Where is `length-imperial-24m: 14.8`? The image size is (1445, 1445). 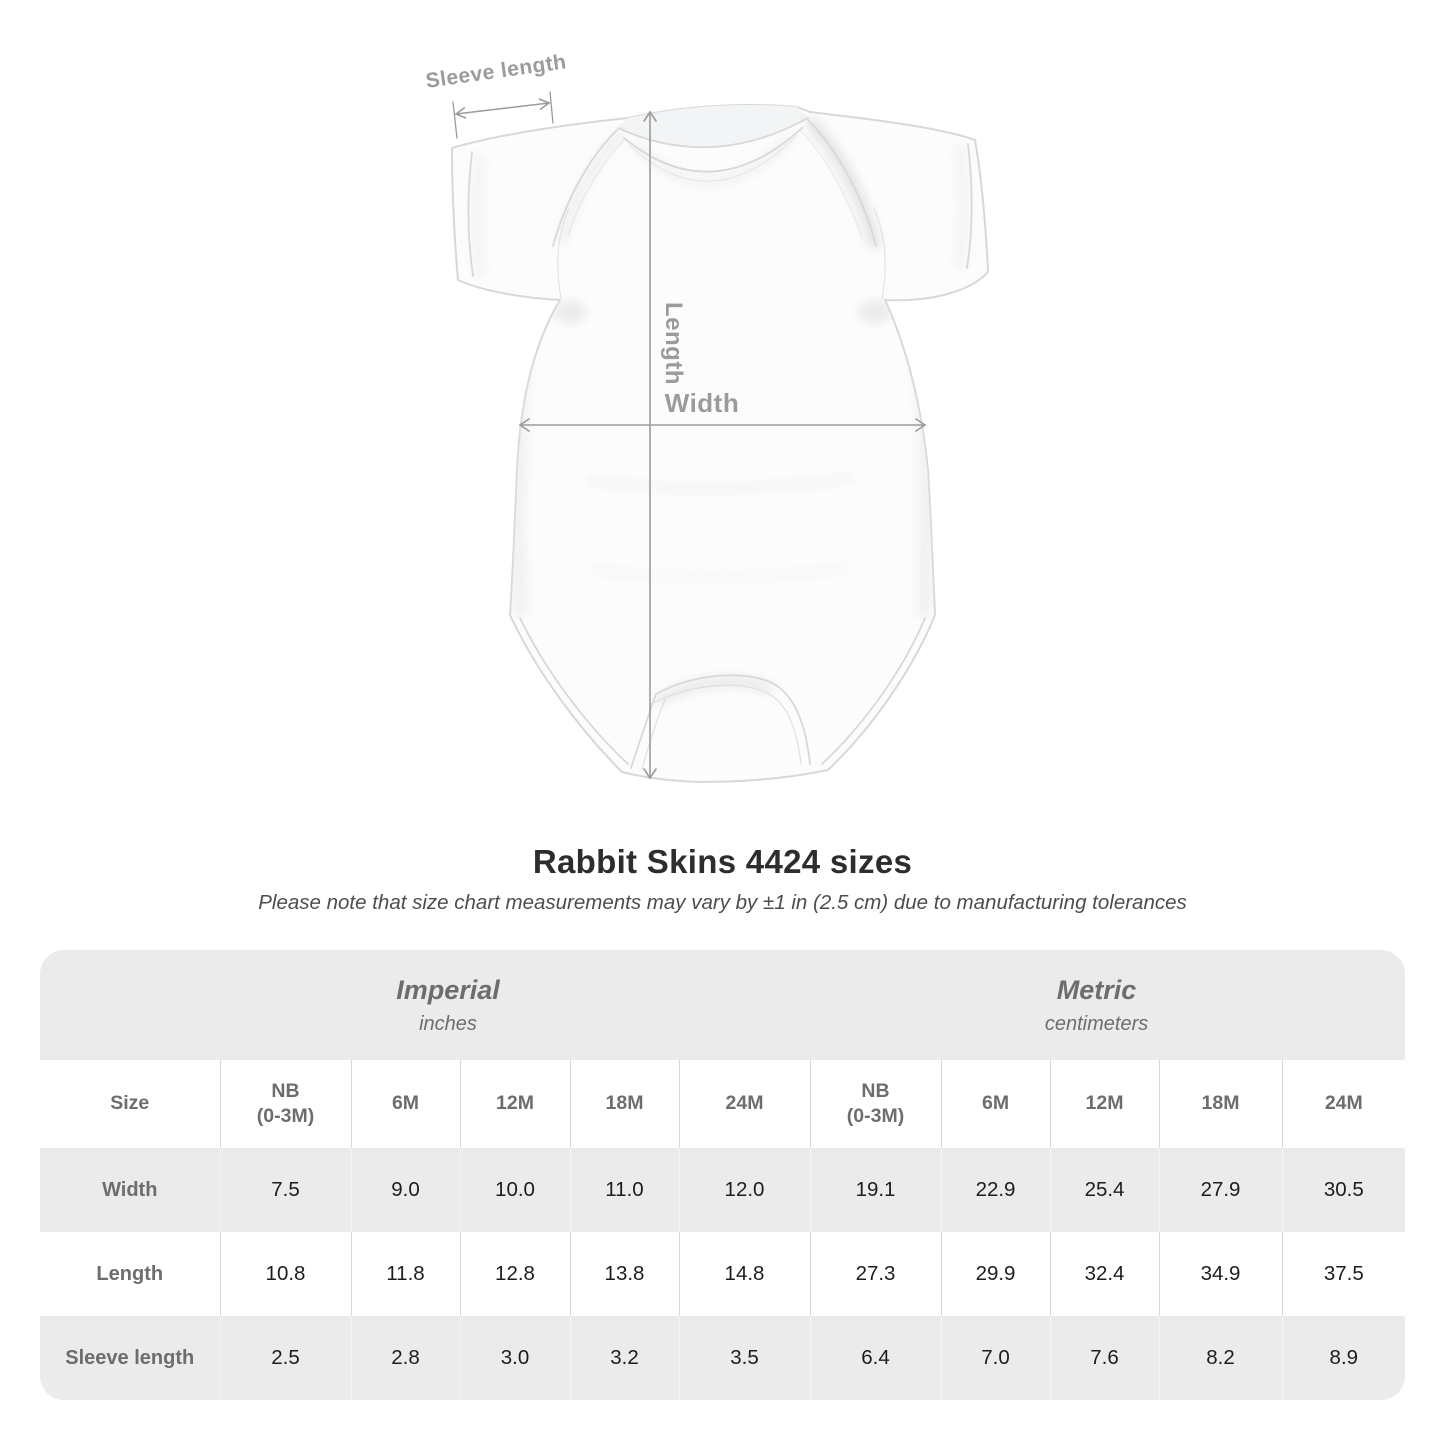
length-imperial-24m: 14.8 is located at coordinates (744, 1274).